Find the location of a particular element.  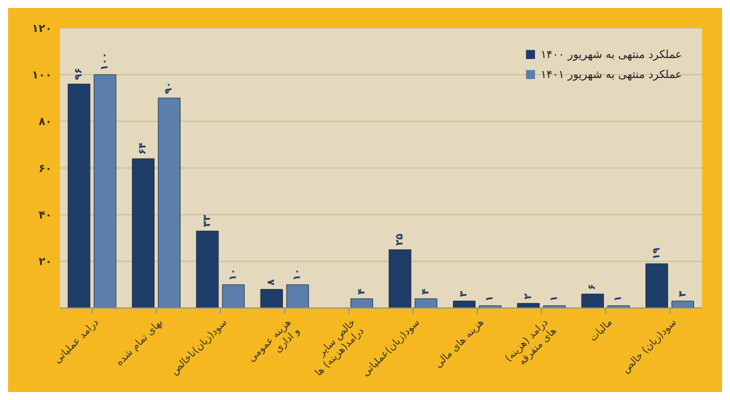

data-label: ۹۶ is located at coordinates (79, 74).